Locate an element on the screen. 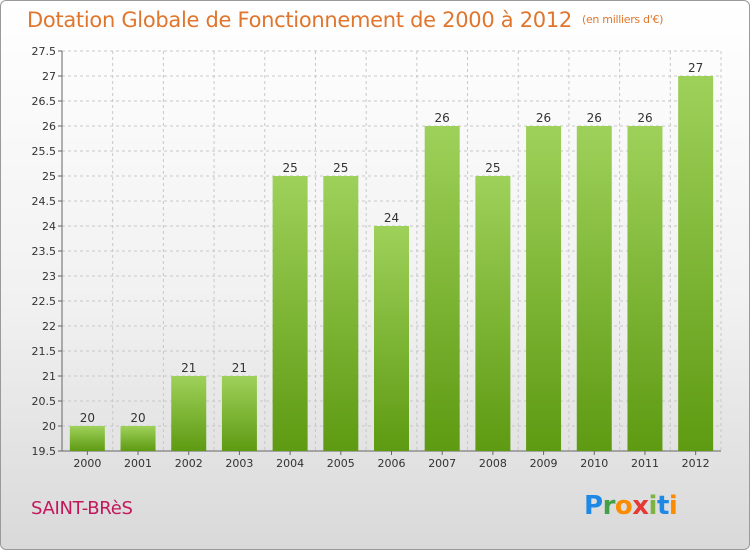 This screenshot has width=750, height=550. x-tick-label: 2012 is located at coordinates (696, 463).